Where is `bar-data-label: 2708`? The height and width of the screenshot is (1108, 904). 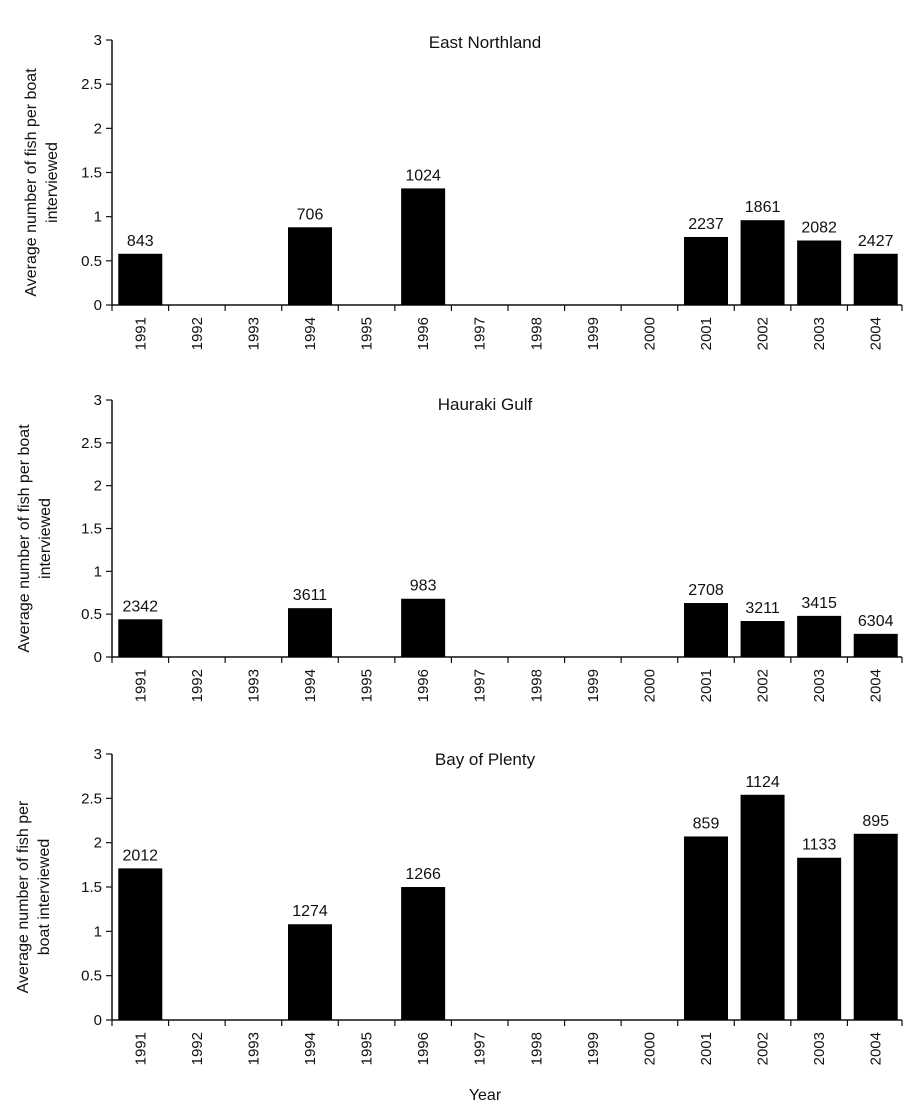
bar-data-label: 2708 is located at coordinates (706, 590).